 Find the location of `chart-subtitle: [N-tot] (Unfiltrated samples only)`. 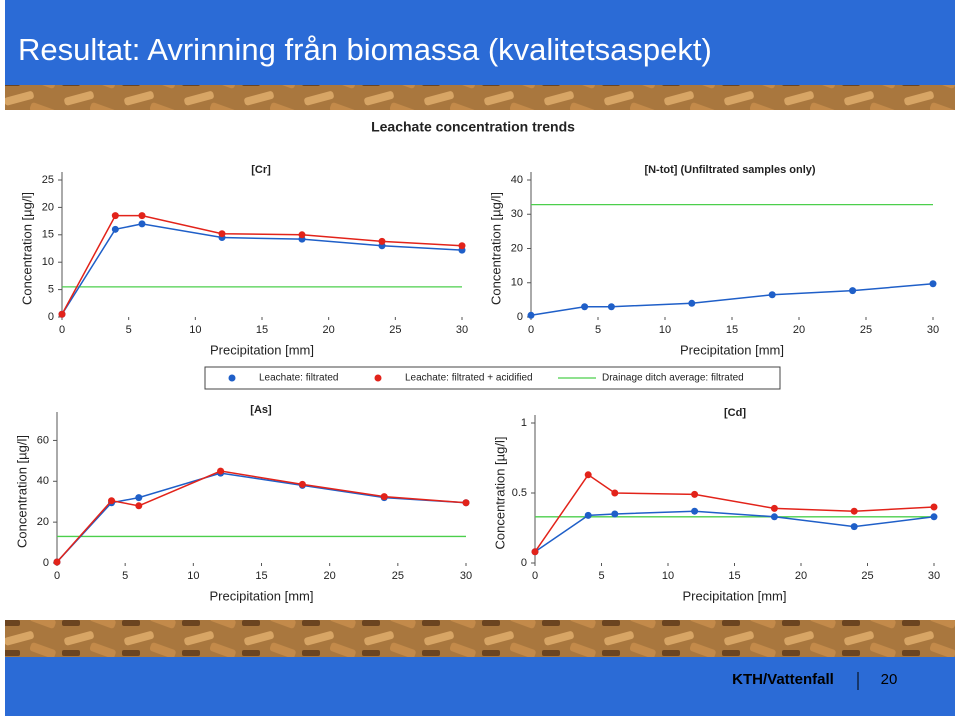

chart-subtitle: [N-tot] (Unfiltrated samples only) is located at coordinates (729, 170).